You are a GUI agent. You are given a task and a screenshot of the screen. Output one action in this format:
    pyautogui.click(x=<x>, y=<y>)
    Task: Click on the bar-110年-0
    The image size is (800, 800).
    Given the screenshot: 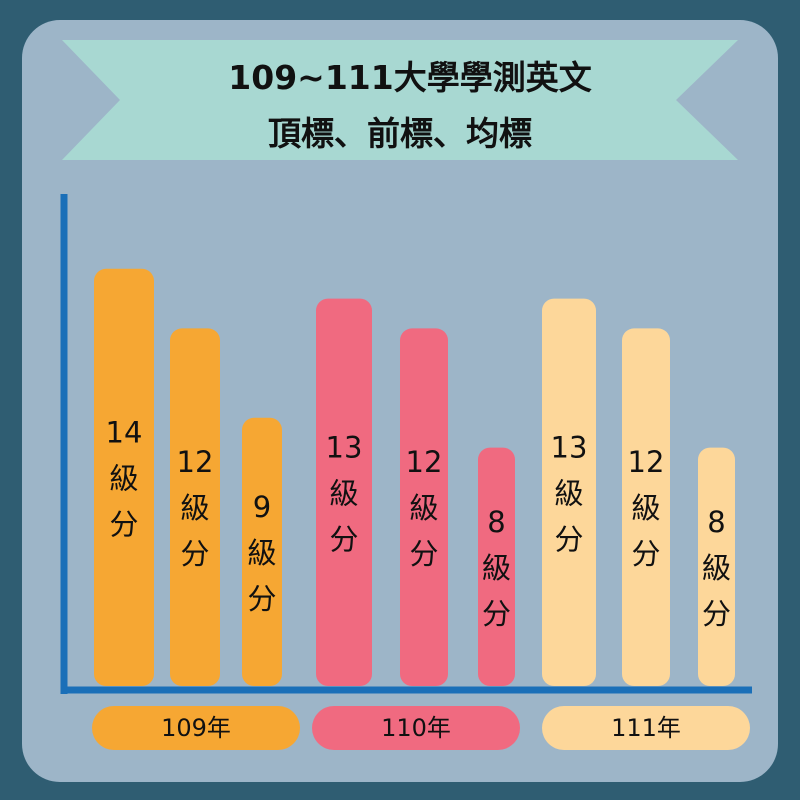 What is the action you would take?
    pyautogui.click(x=344, y=492)
    